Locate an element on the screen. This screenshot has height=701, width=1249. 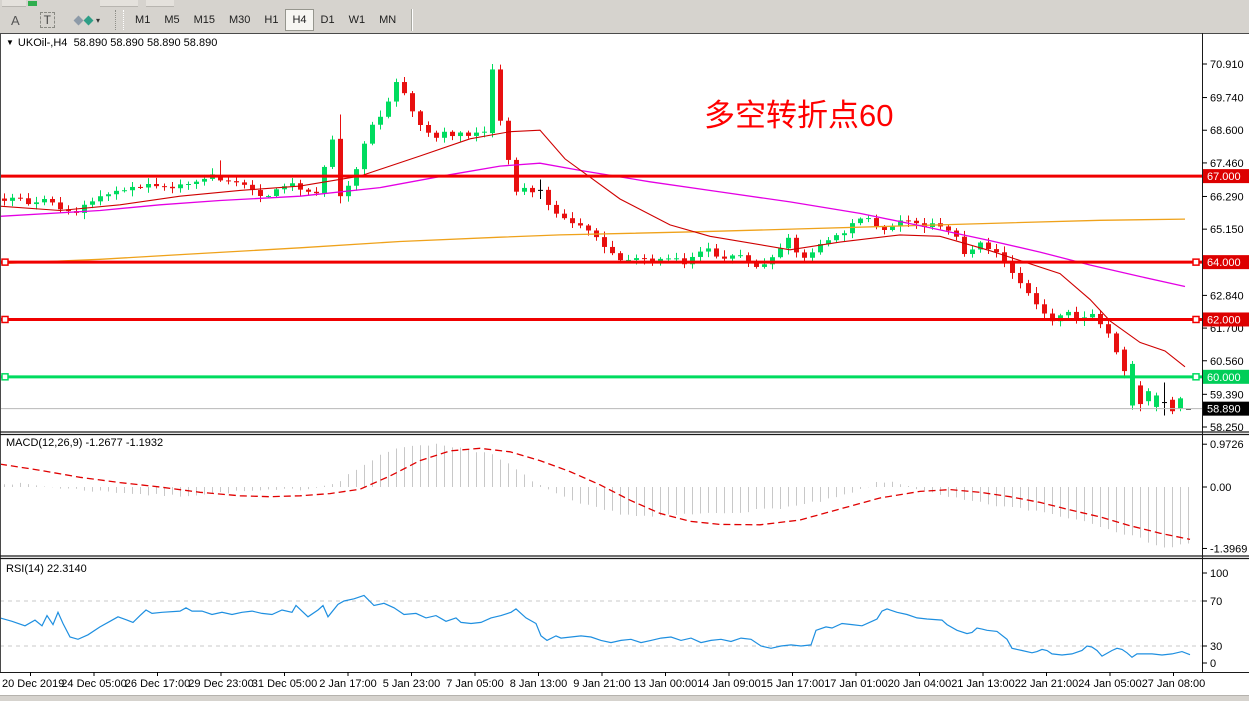
price-tick-label: 69.740 is located at coordinates (1227, 99).